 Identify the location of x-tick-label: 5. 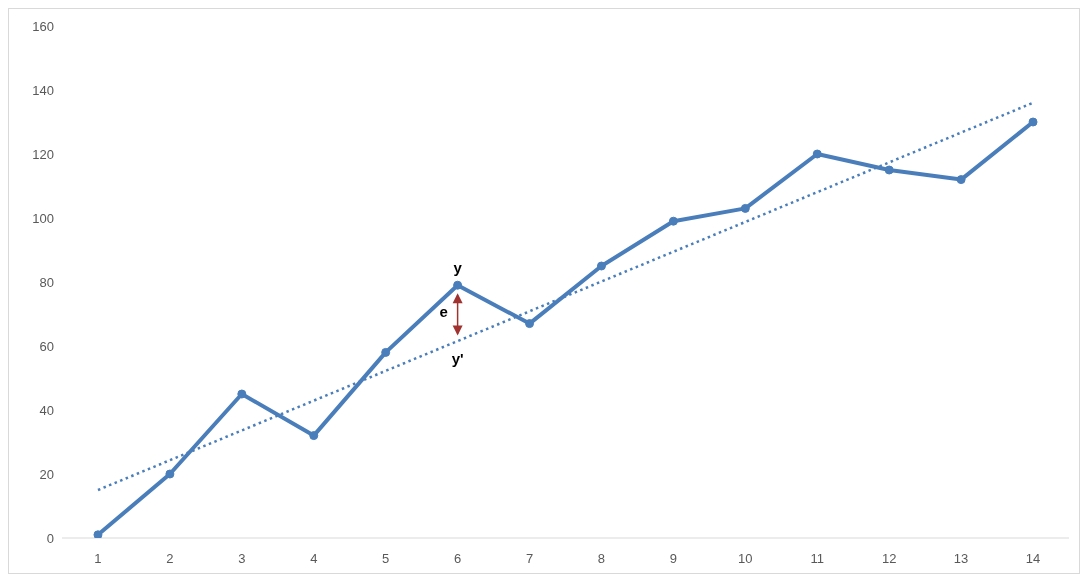
(386, 559).